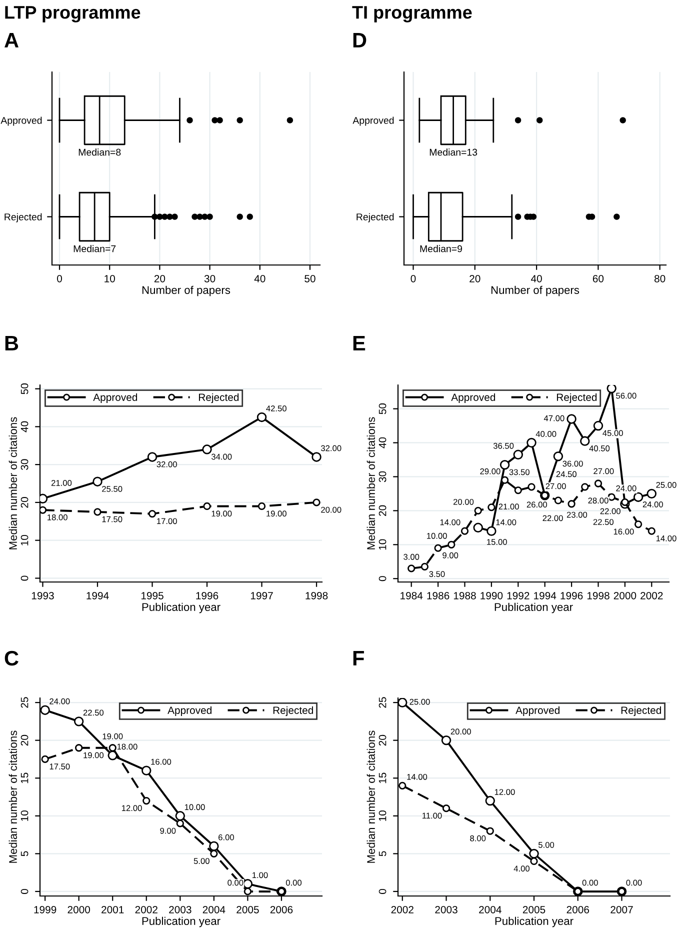  I want to click on data-label: 10.00, so click(194, 807).